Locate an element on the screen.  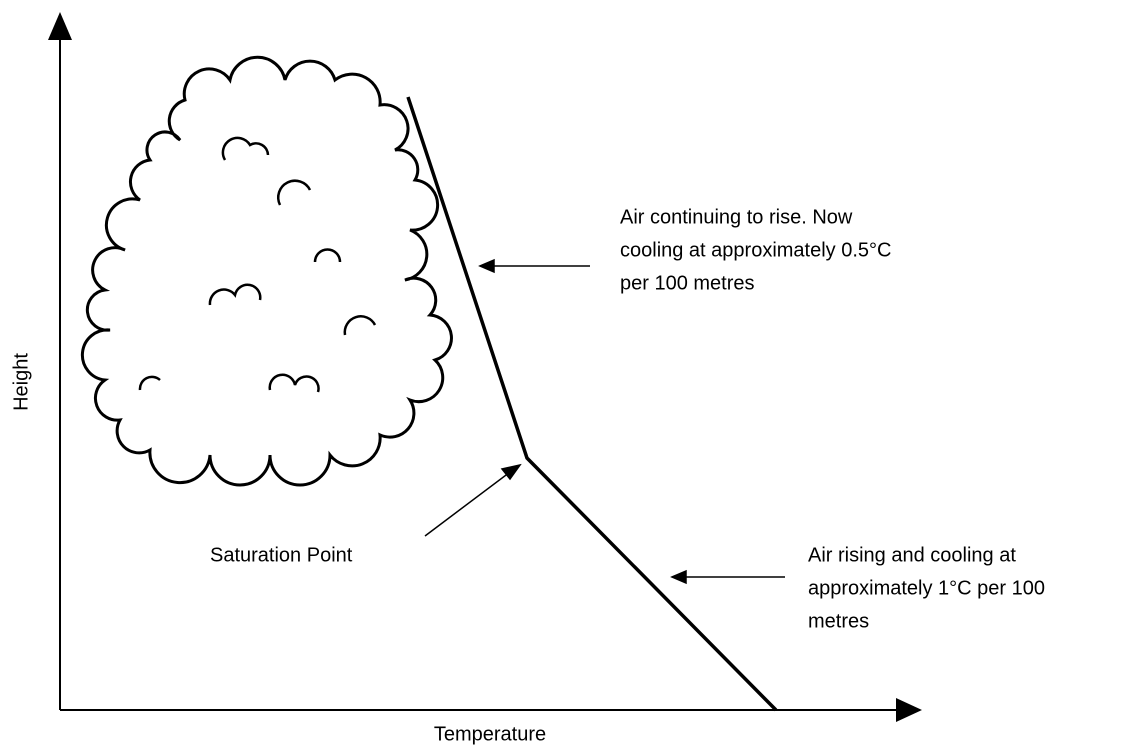
arrow-line is located at coordinates (467, 504).